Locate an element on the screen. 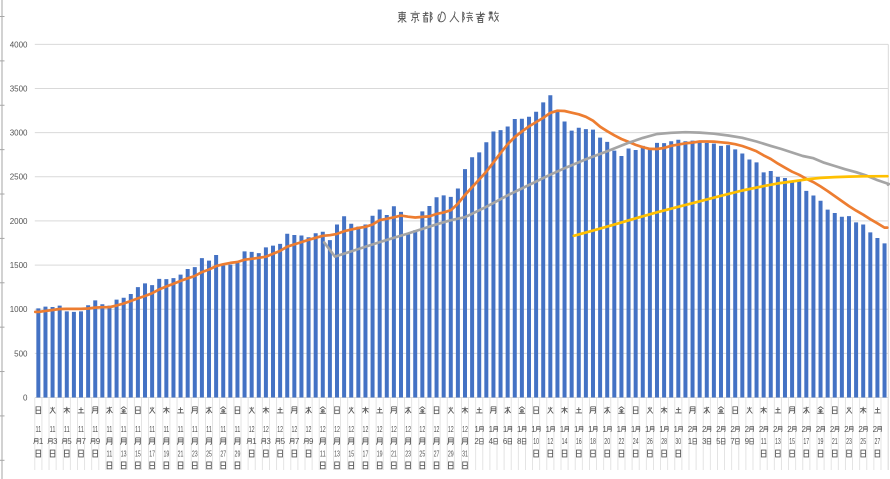 The height and width of the screenshot is (479, 890). svg-text: 20 is located at coordinates (607, 441).